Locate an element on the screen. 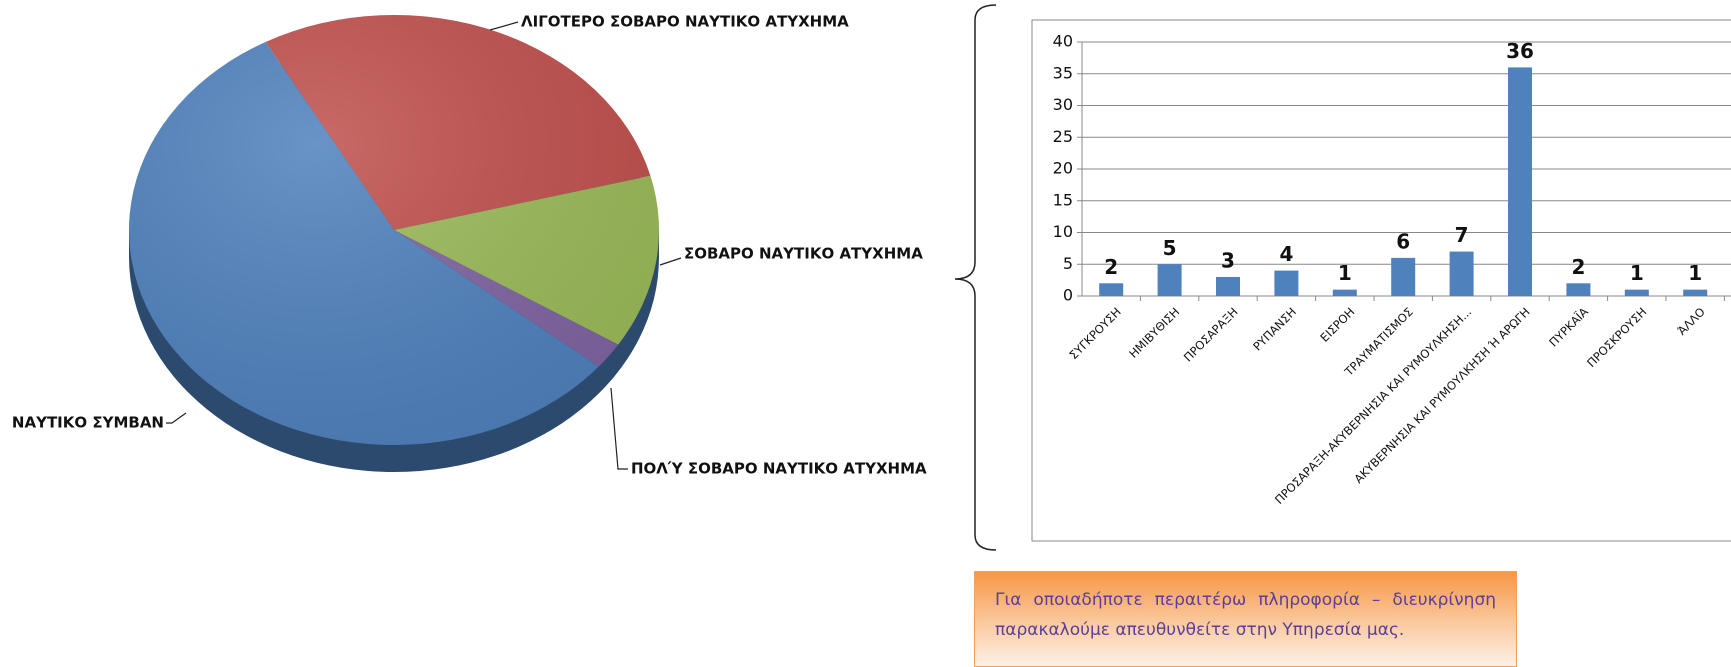  y-tick-label: 10 is located at coordinates (1063, 231).